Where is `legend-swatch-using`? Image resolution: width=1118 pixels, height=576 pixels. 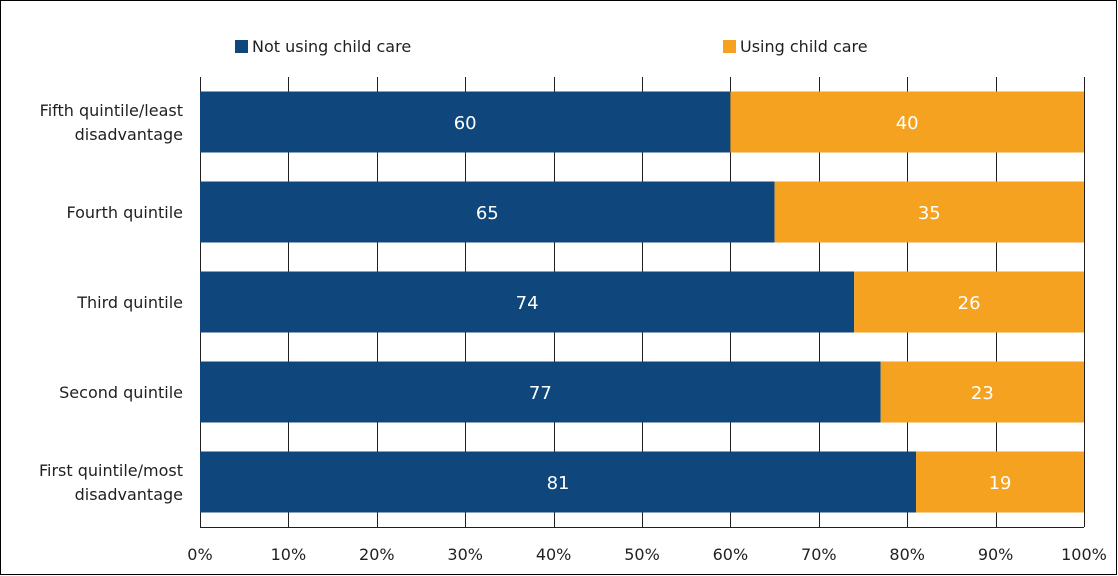 legend-swatch-using is located at coordinates (729, 46).